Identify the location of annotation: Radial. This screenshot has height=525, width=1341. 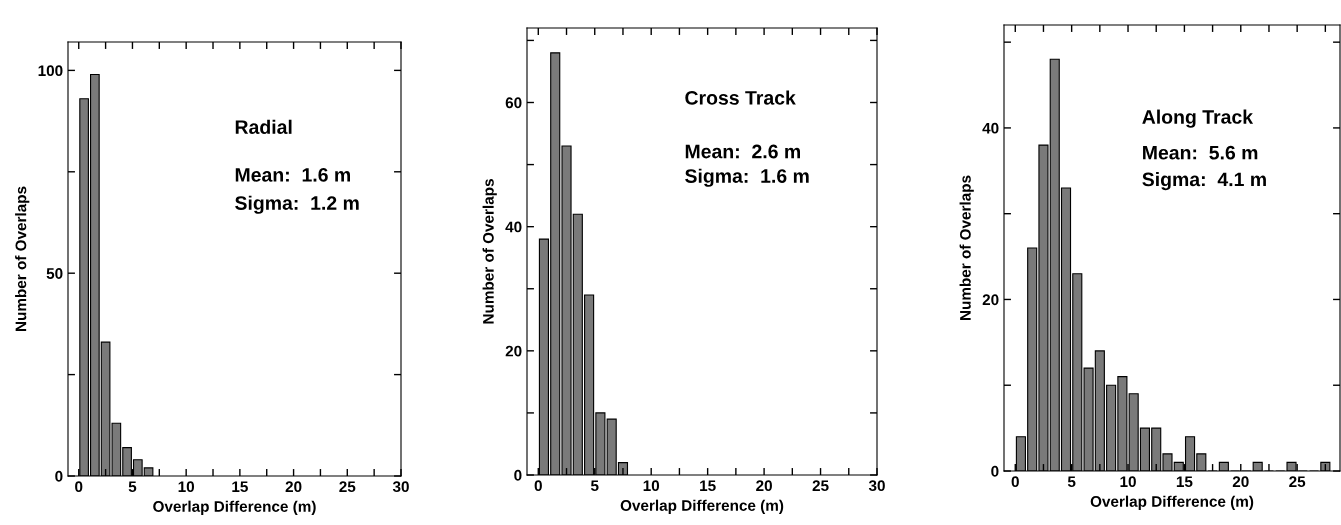
(263, 127).